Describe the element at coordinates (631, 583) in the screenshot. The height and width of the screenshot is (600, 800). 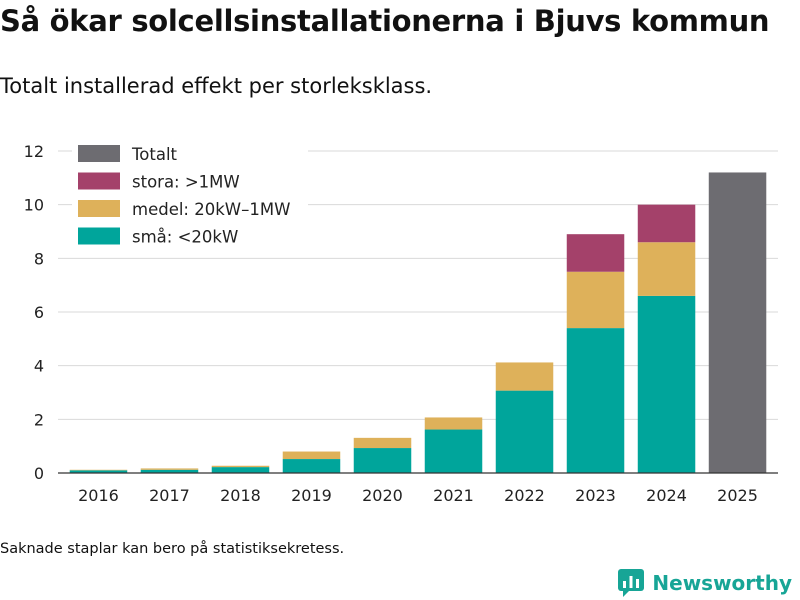
I see `chart-logo-icon` at that location.